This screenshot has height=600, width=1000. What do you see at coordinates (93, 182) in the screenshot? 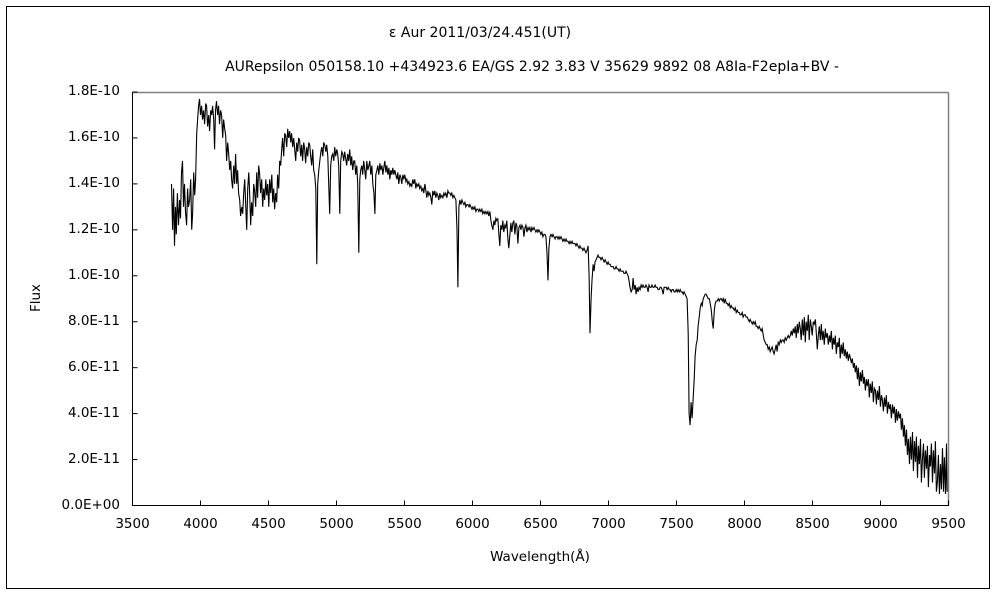
I see `y-tick-label: 1.4E-10` at bounding box center [93, 182].